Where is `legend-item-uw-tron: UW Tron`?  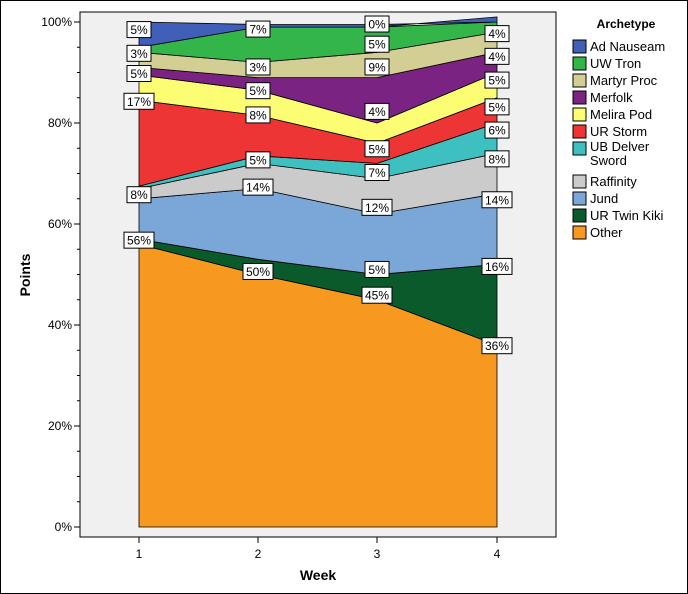 legend-item-uw-tron: UW Tron is located at coordinates (606, 63).